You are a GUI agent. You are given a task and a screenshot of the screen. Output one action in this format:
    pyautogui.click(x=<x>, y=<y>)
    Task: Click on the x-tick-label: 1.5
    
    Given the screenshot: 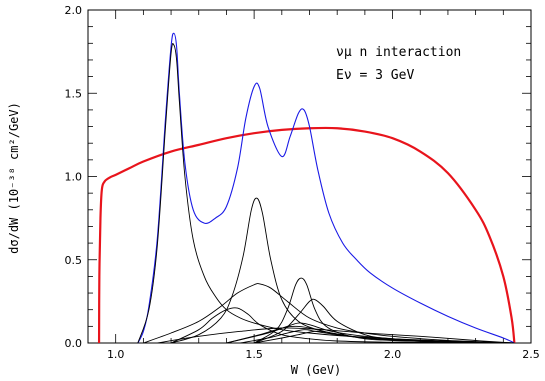 What is the action you would take?
    pyautogui.click(x=254, y=354)
    